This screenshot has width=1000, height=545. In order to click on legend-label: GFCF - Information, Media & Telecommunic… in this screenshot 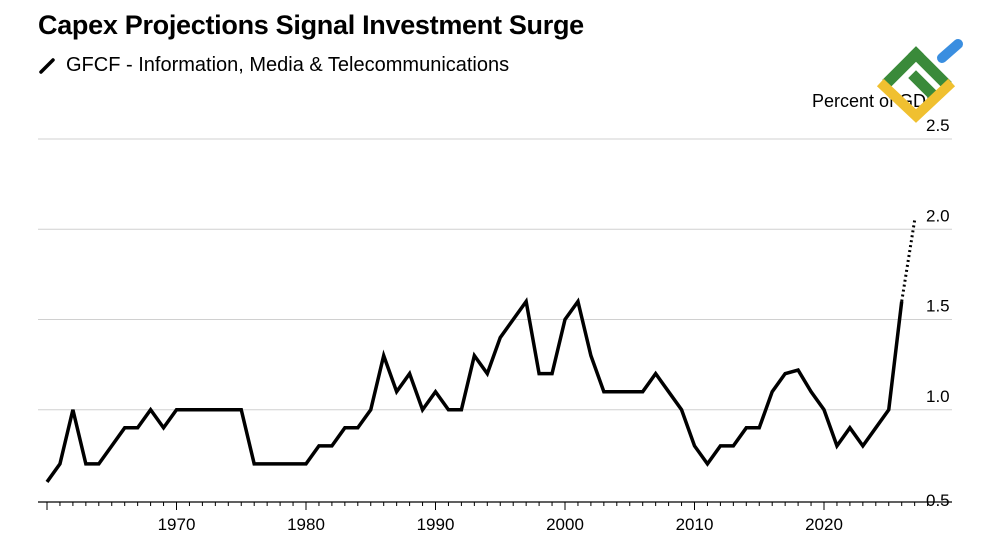, I will do `click(288, 65)`.